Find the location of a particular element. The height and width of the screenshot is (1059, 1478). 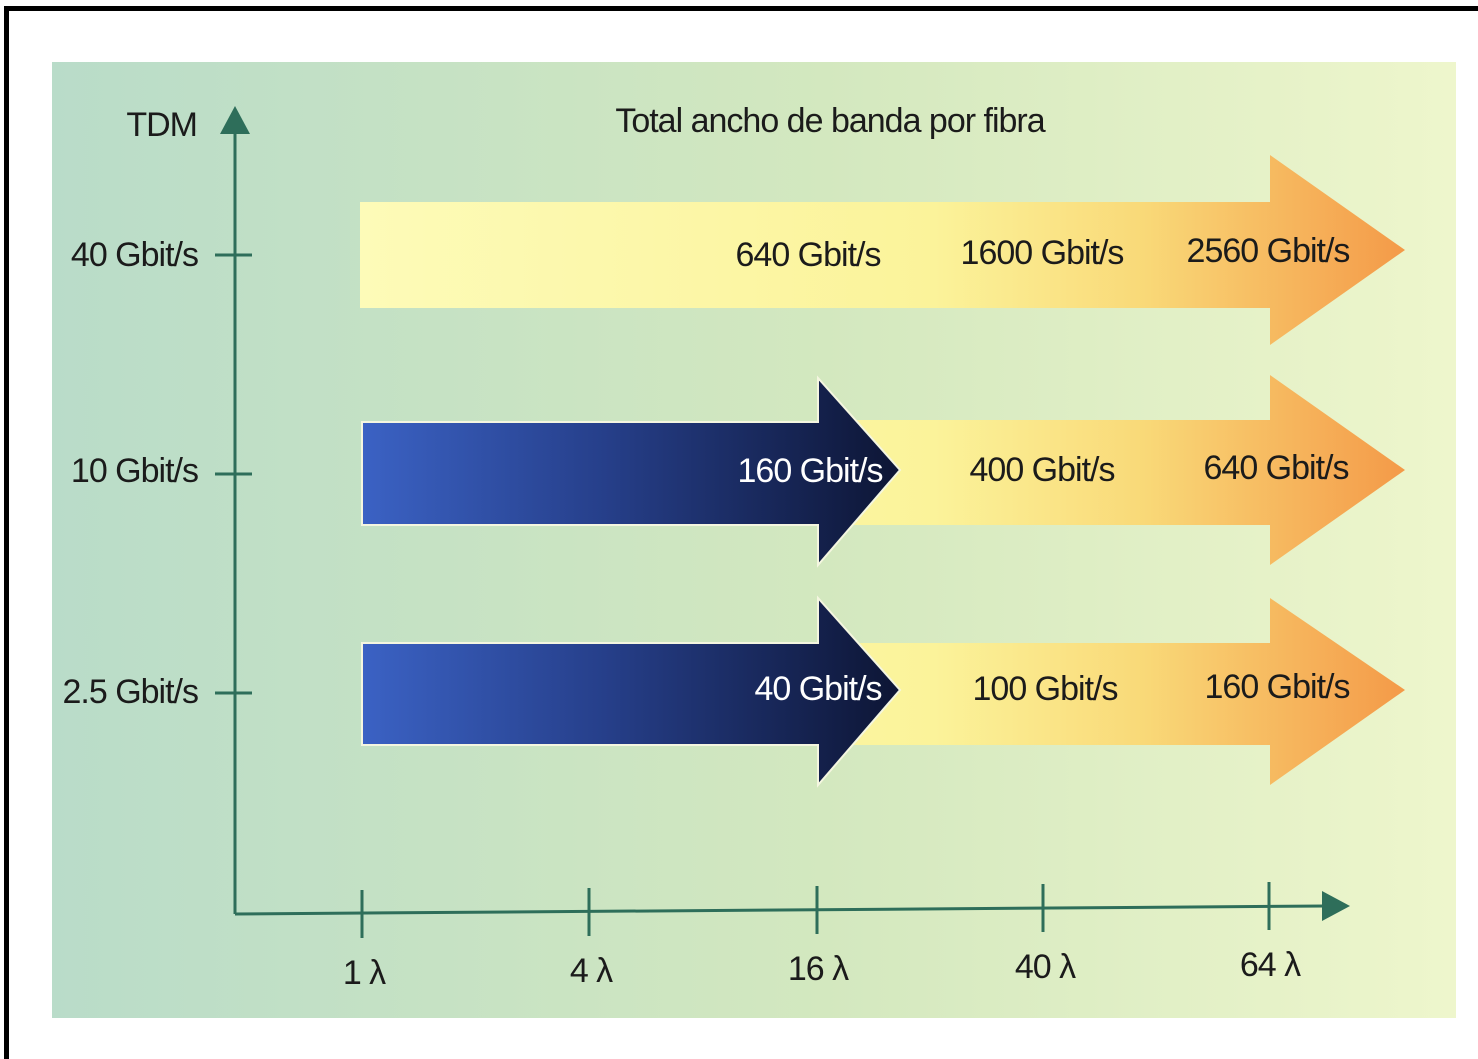

bandwidth-value: 400 Gbit/s is located at coordinates (1042, 470).